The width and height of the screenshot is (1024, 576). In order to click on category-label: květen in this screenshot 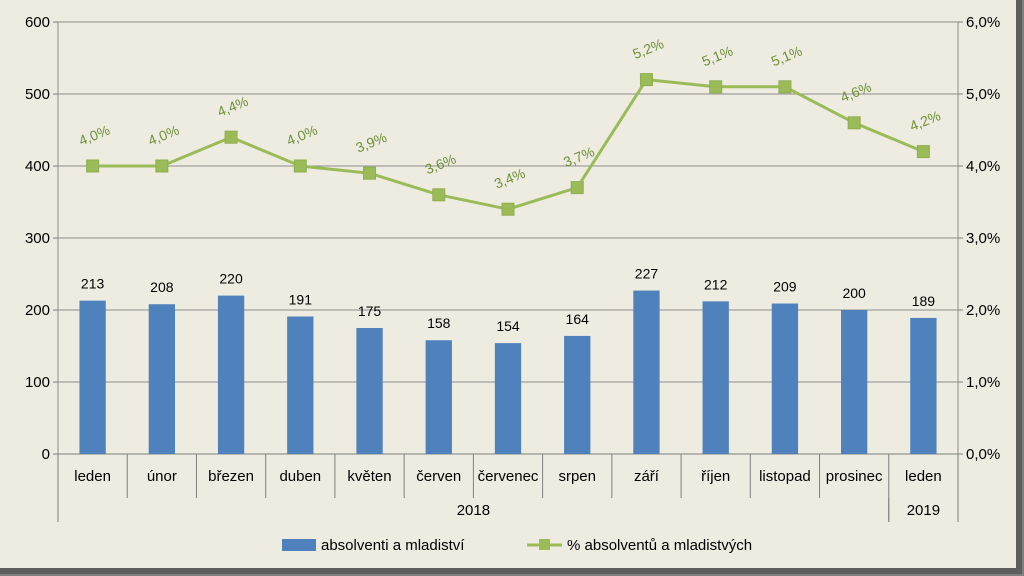, I will do `click(369, 476)`.